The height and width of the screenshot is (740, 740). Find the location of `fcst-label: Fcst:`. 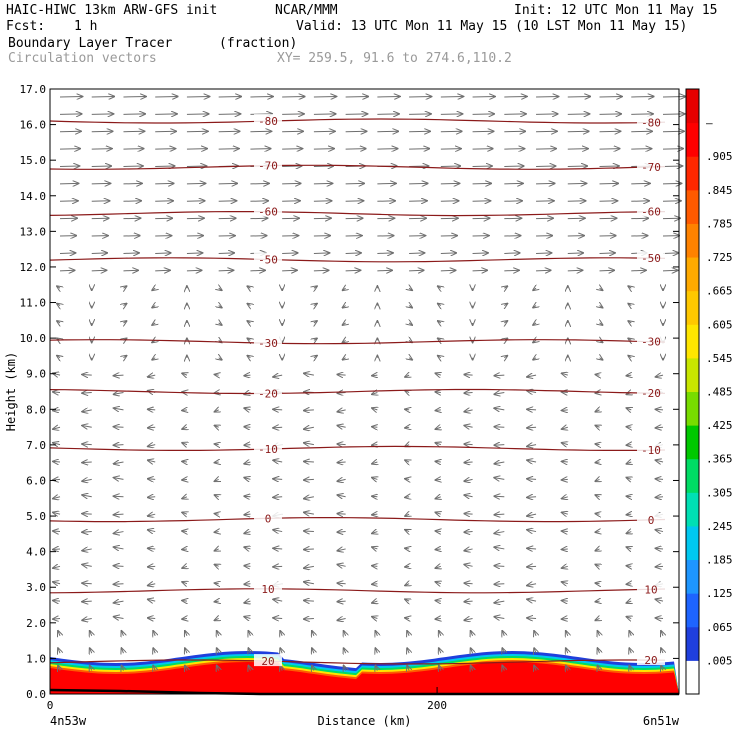

fcst-label: Fcst: is located at coordinates (26, 26).